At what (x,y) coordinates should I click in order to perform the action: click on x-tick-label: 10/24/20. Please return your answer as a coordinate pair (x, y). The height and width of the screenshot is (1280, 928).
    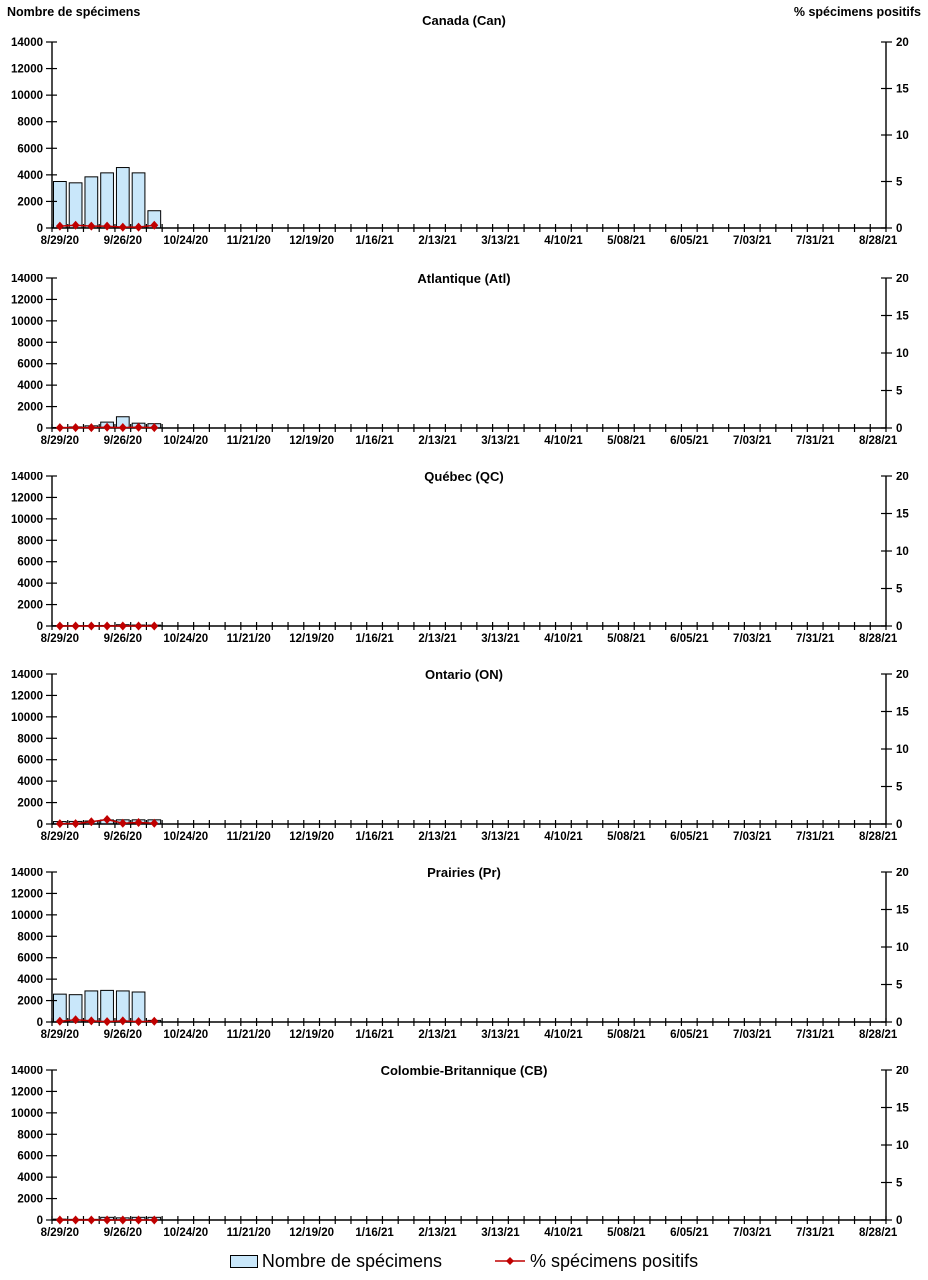
    Looking at the image, I should click on (185, 837).